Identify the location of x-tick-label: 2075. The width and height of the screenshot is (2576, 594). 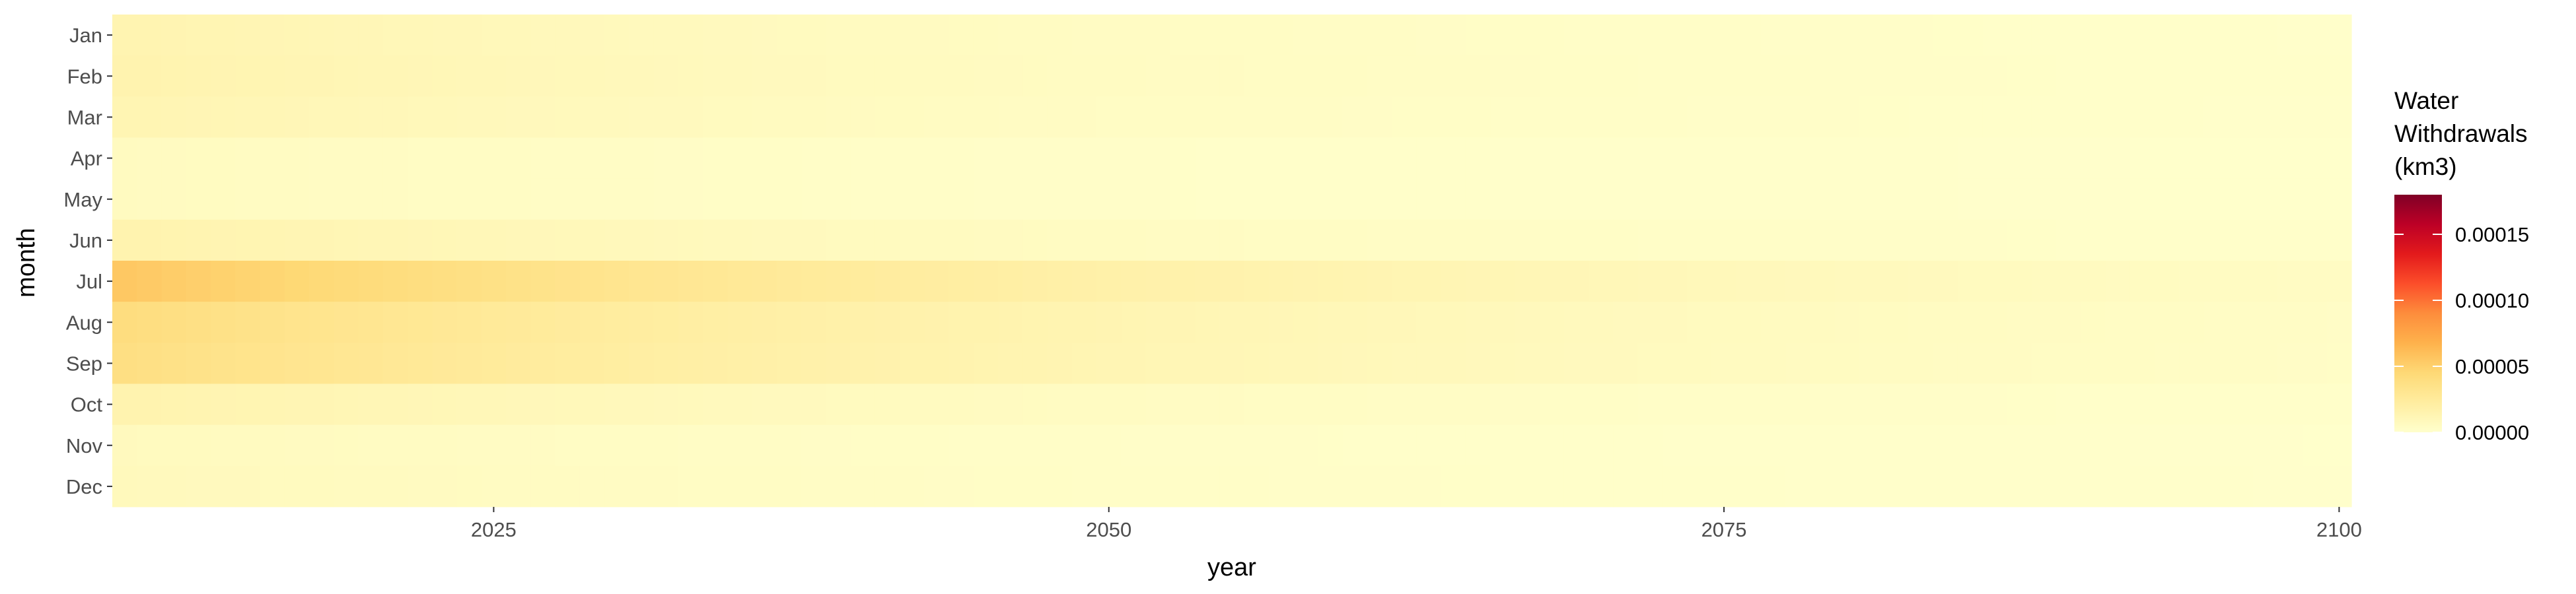
(1724, 529).